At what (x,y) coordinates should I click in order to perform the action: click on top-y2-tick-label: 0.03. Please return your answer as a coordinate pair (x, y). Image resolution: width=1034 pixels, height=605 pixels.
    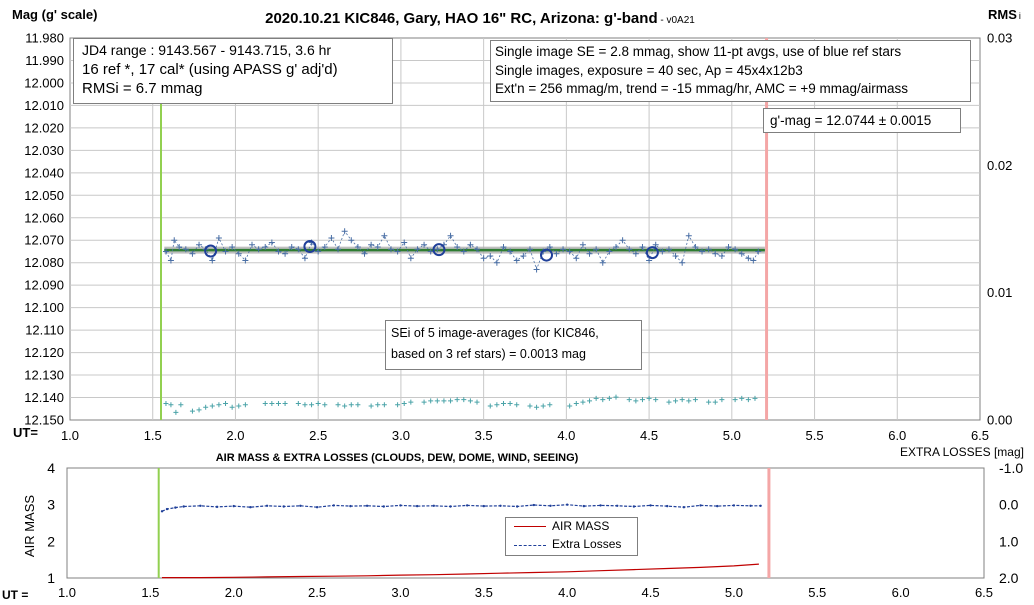
    Looking at the image, I should click on (999, 38).